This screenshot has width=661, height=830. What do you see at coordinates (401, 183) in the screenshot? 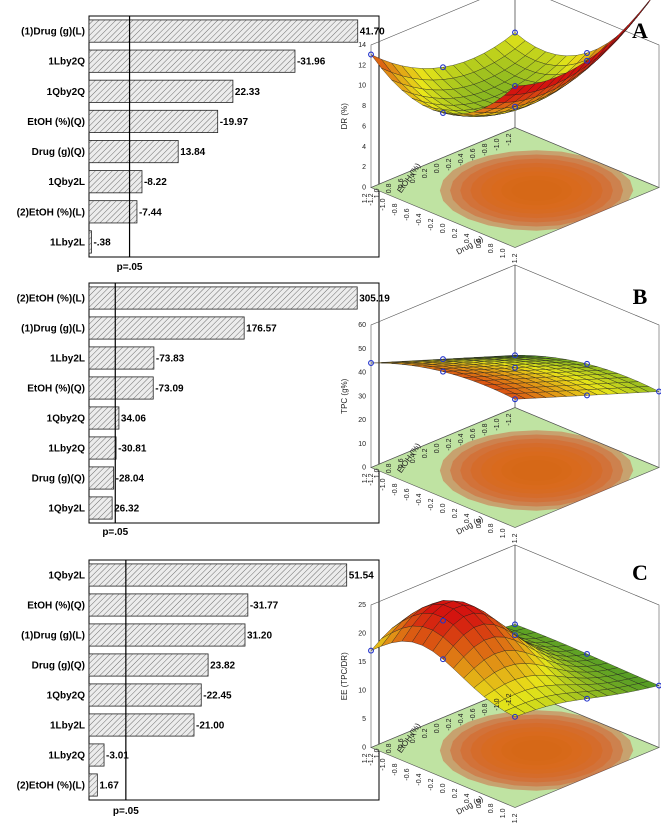
I see `y-tick-label: 0.6` at bounding box center [401, 183].